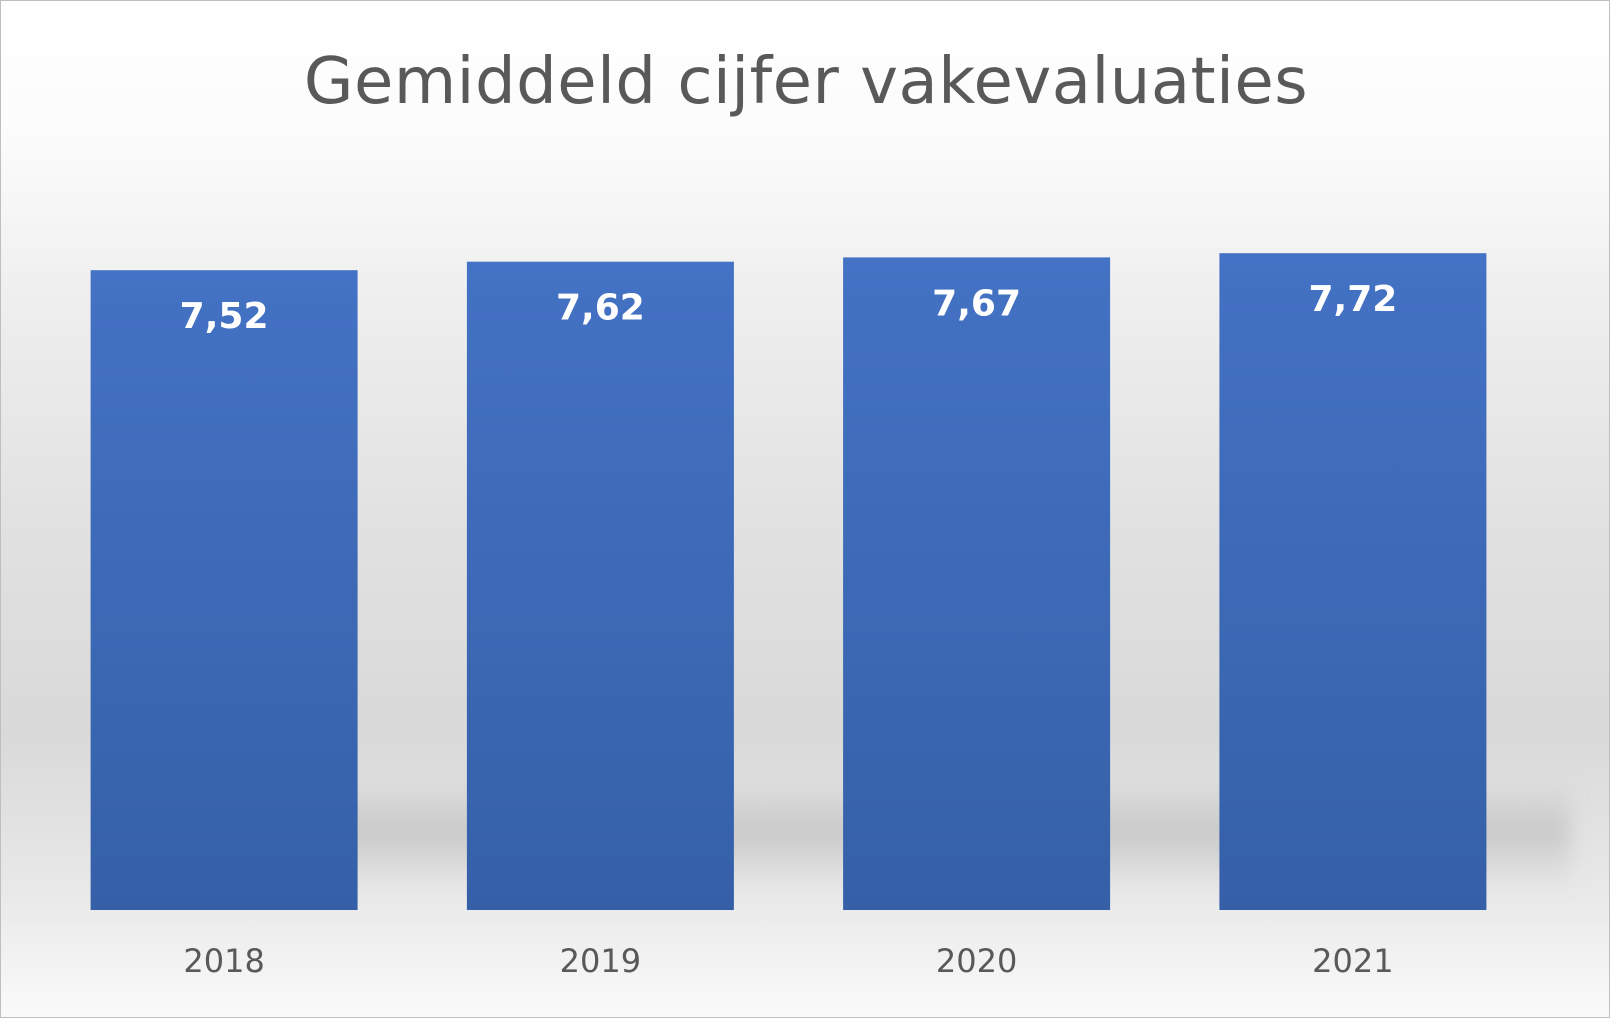 The height and width of the screenshot is (1018, 1610). I want to click on bar-2021, so click(1353, 581).